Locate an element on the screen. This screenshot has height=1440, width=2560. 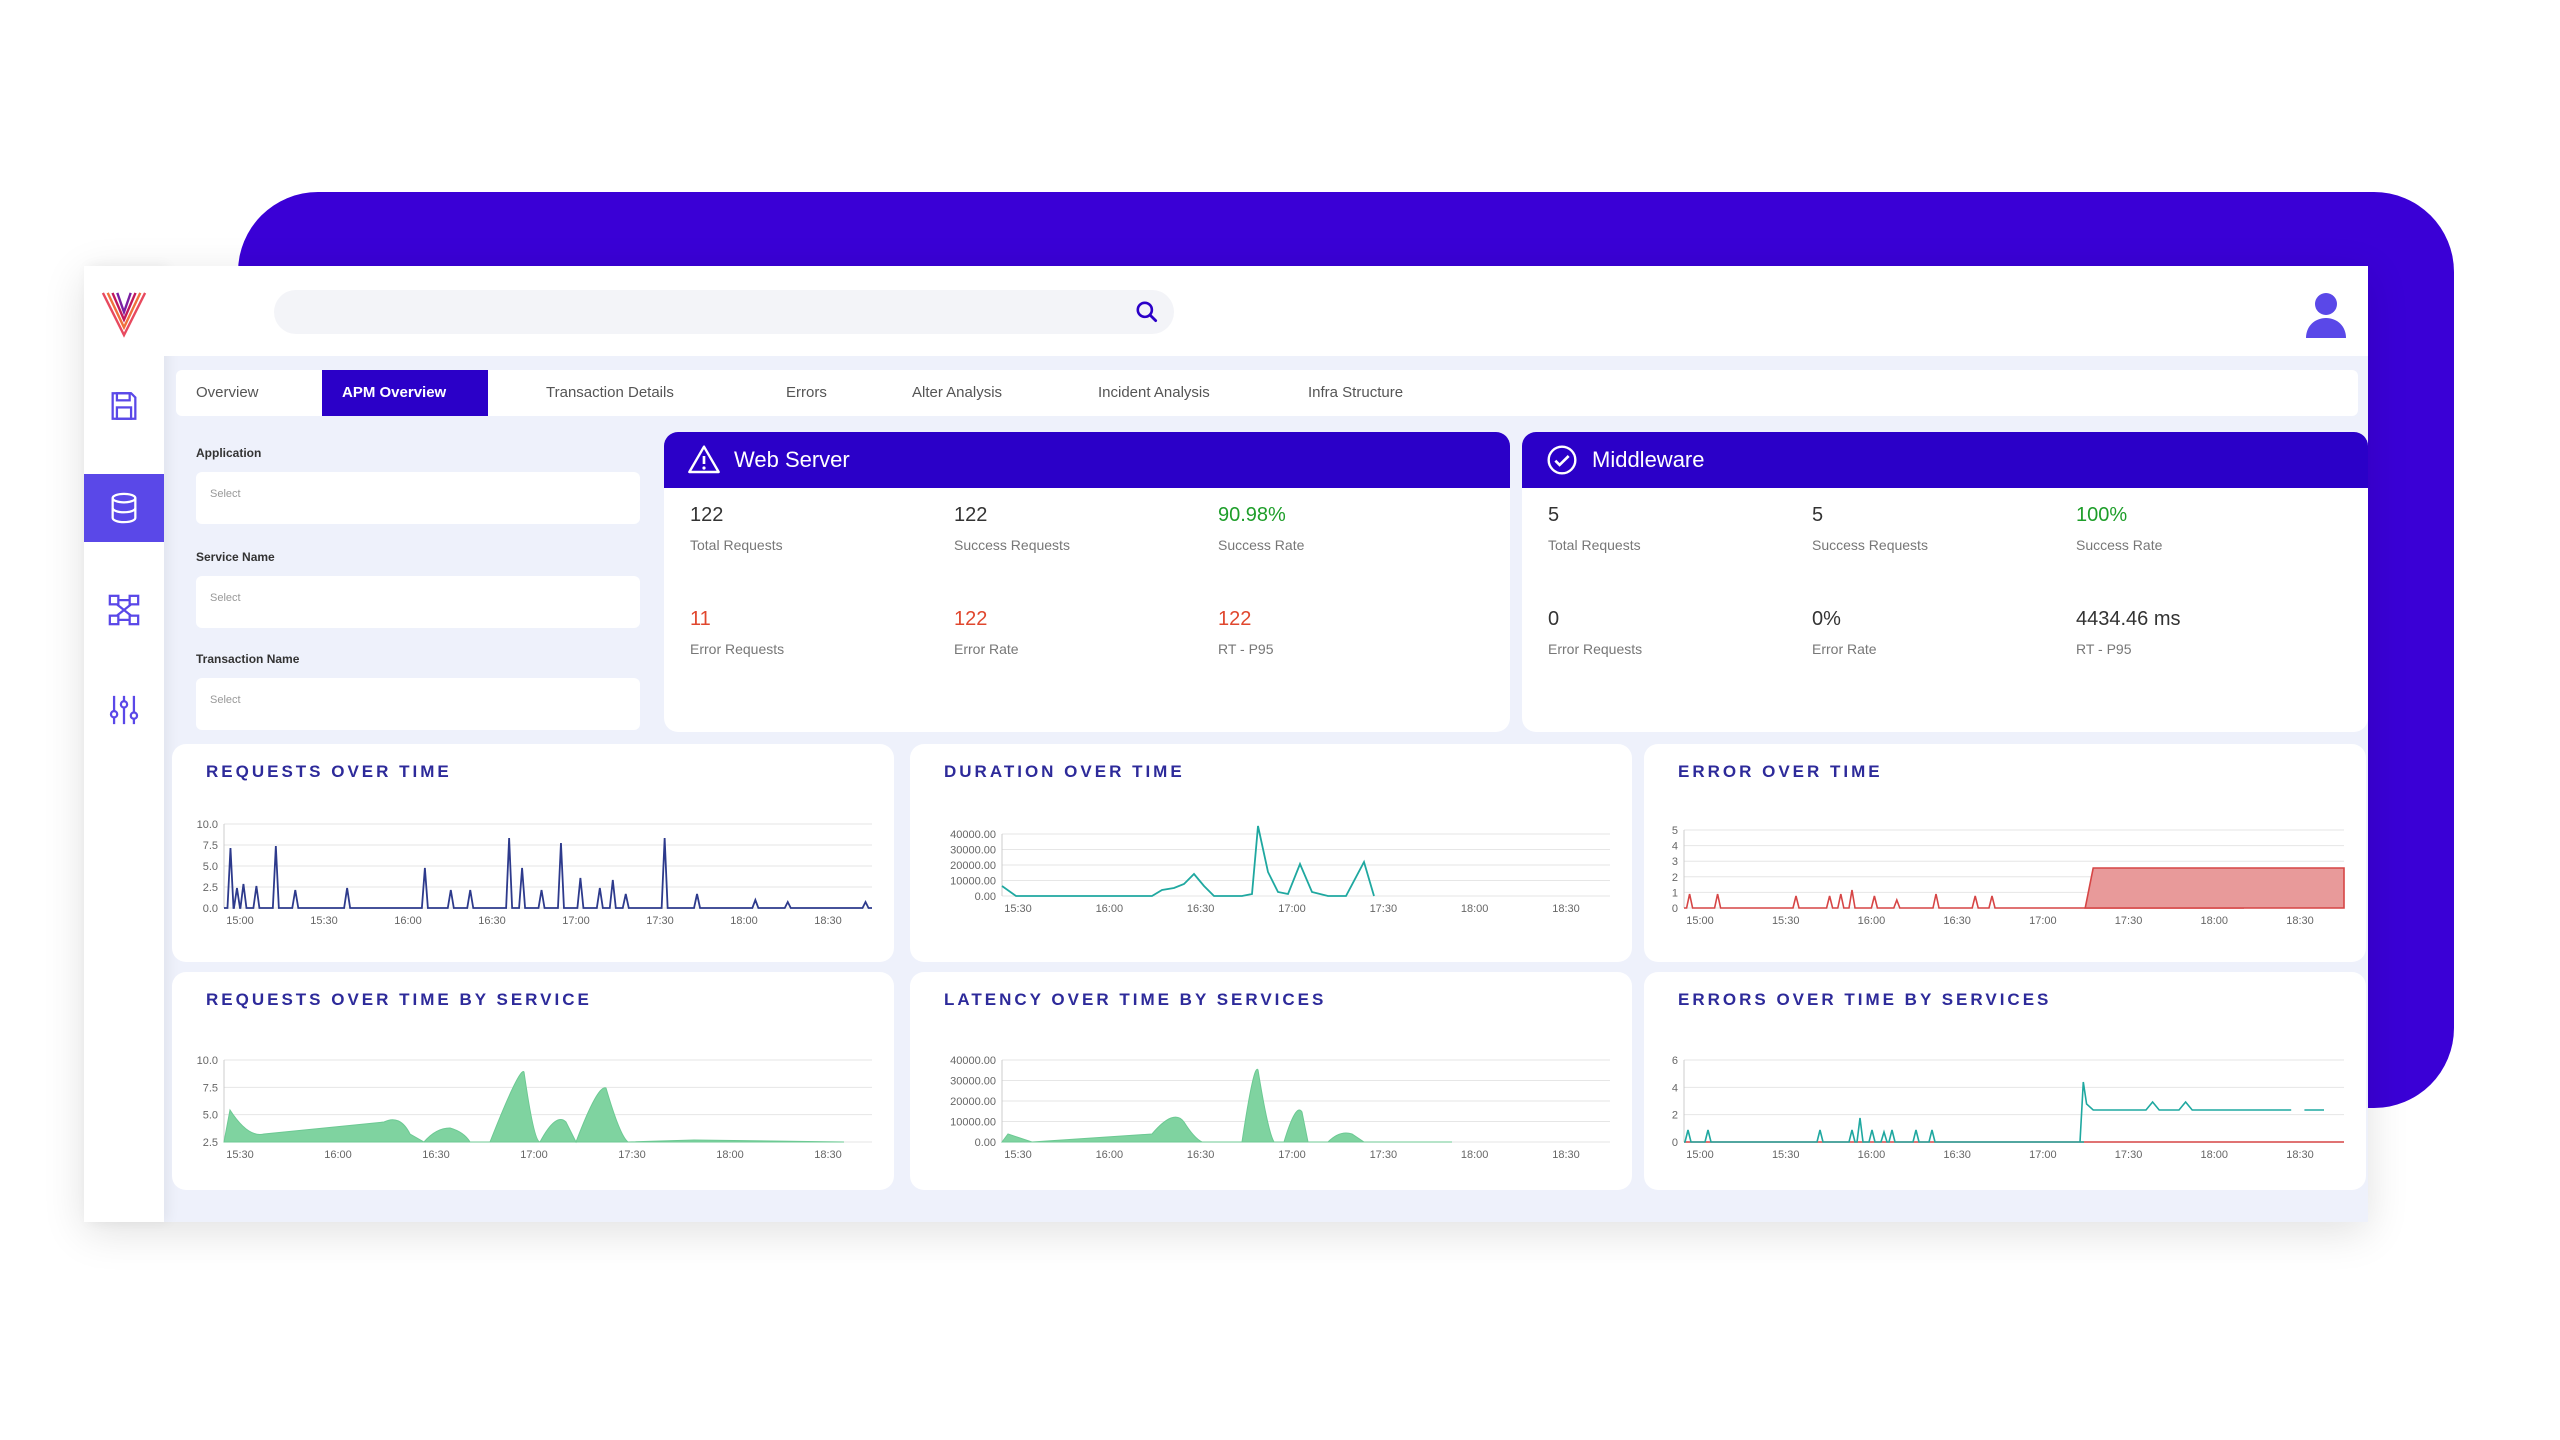
series-line is located at coordinates (1188, 861).